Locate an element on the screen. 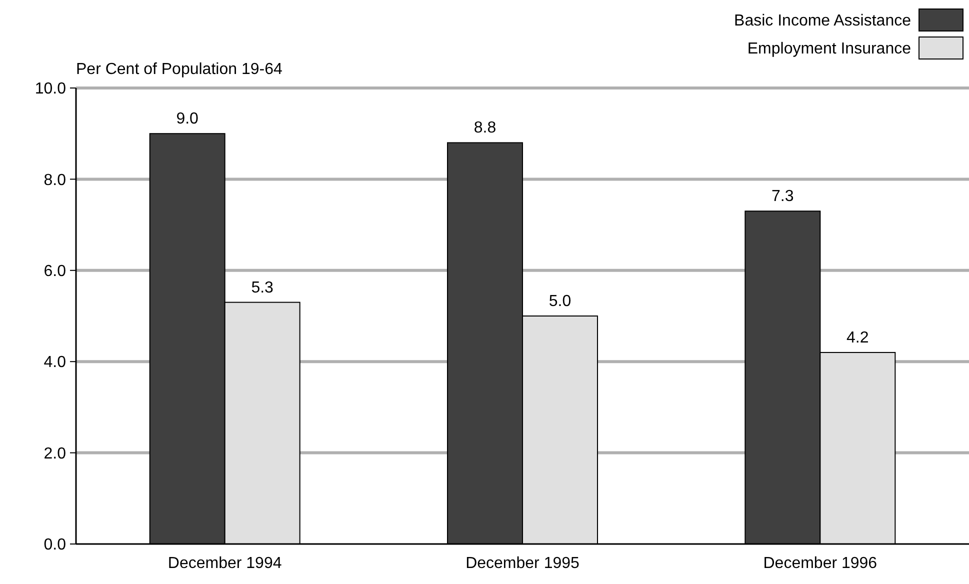 Image resolution: width=969 pixels, height=584 pixels. y-axis-title: Per Cent of Population 19-64 is located at coordinates (179, 69).